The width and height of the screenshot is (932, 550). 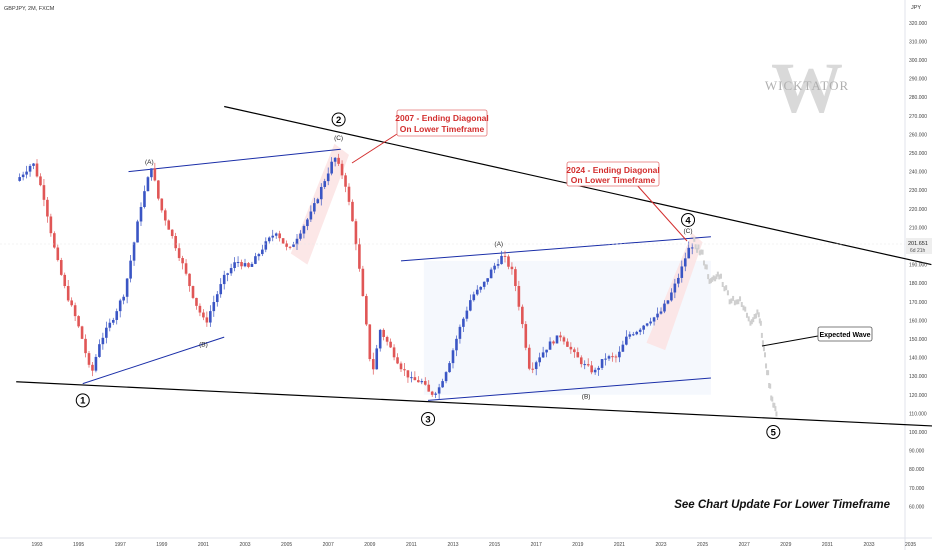 What do you see at coordinates (918, 266) in the screenshot?
I see `y-tick-label: 190.000` at bounding box center [918, 266].